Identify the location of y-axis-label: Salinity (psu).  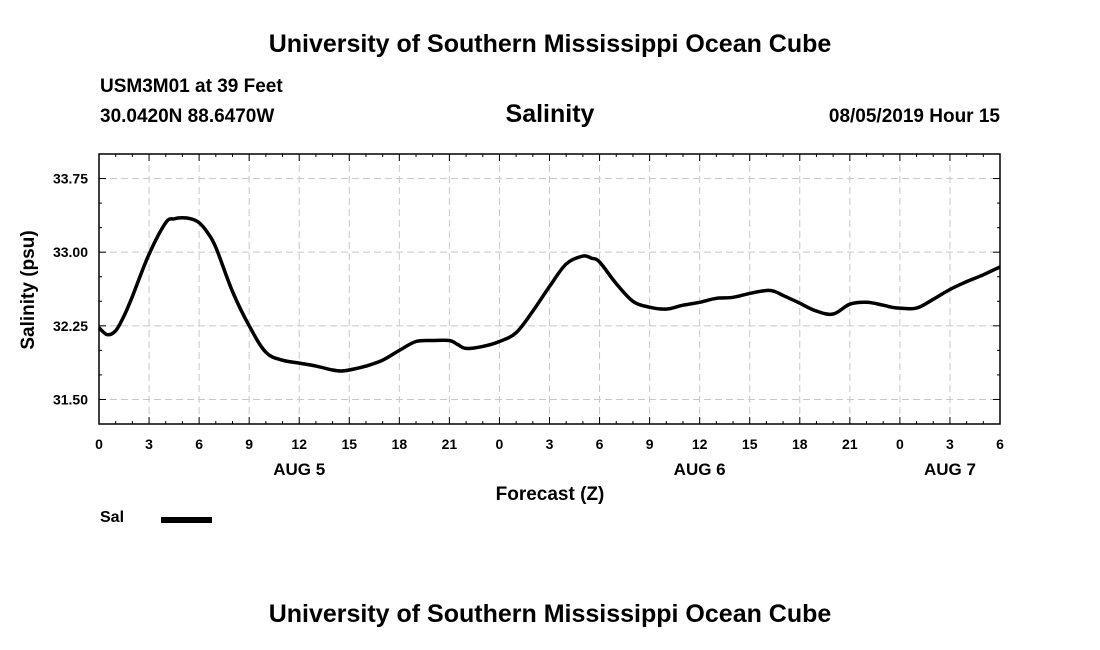
(28, 289).